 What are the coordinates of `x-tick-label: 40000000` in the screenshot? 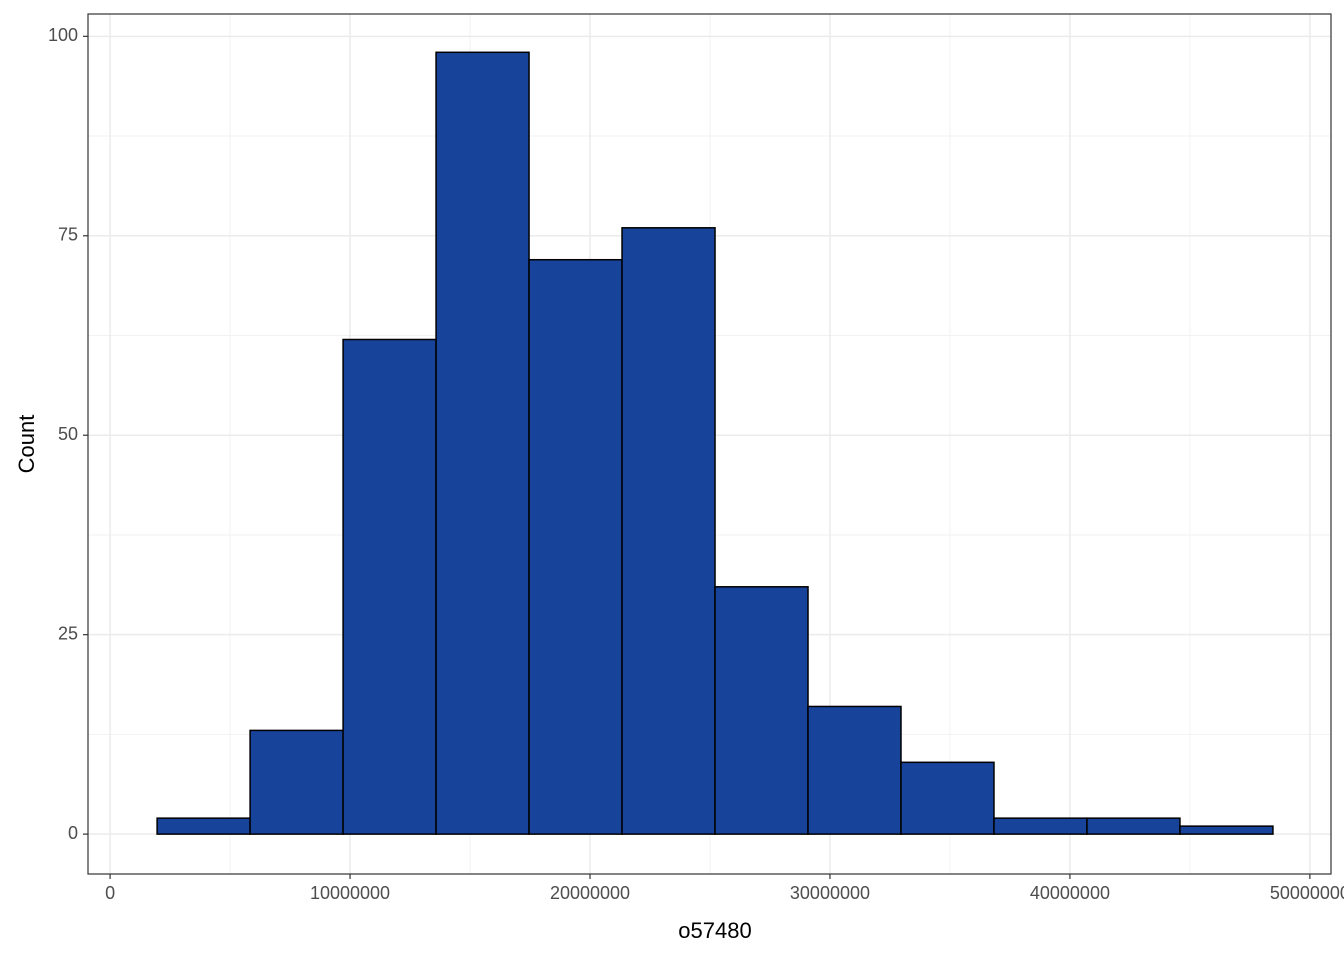 It's located at (1070, 893).